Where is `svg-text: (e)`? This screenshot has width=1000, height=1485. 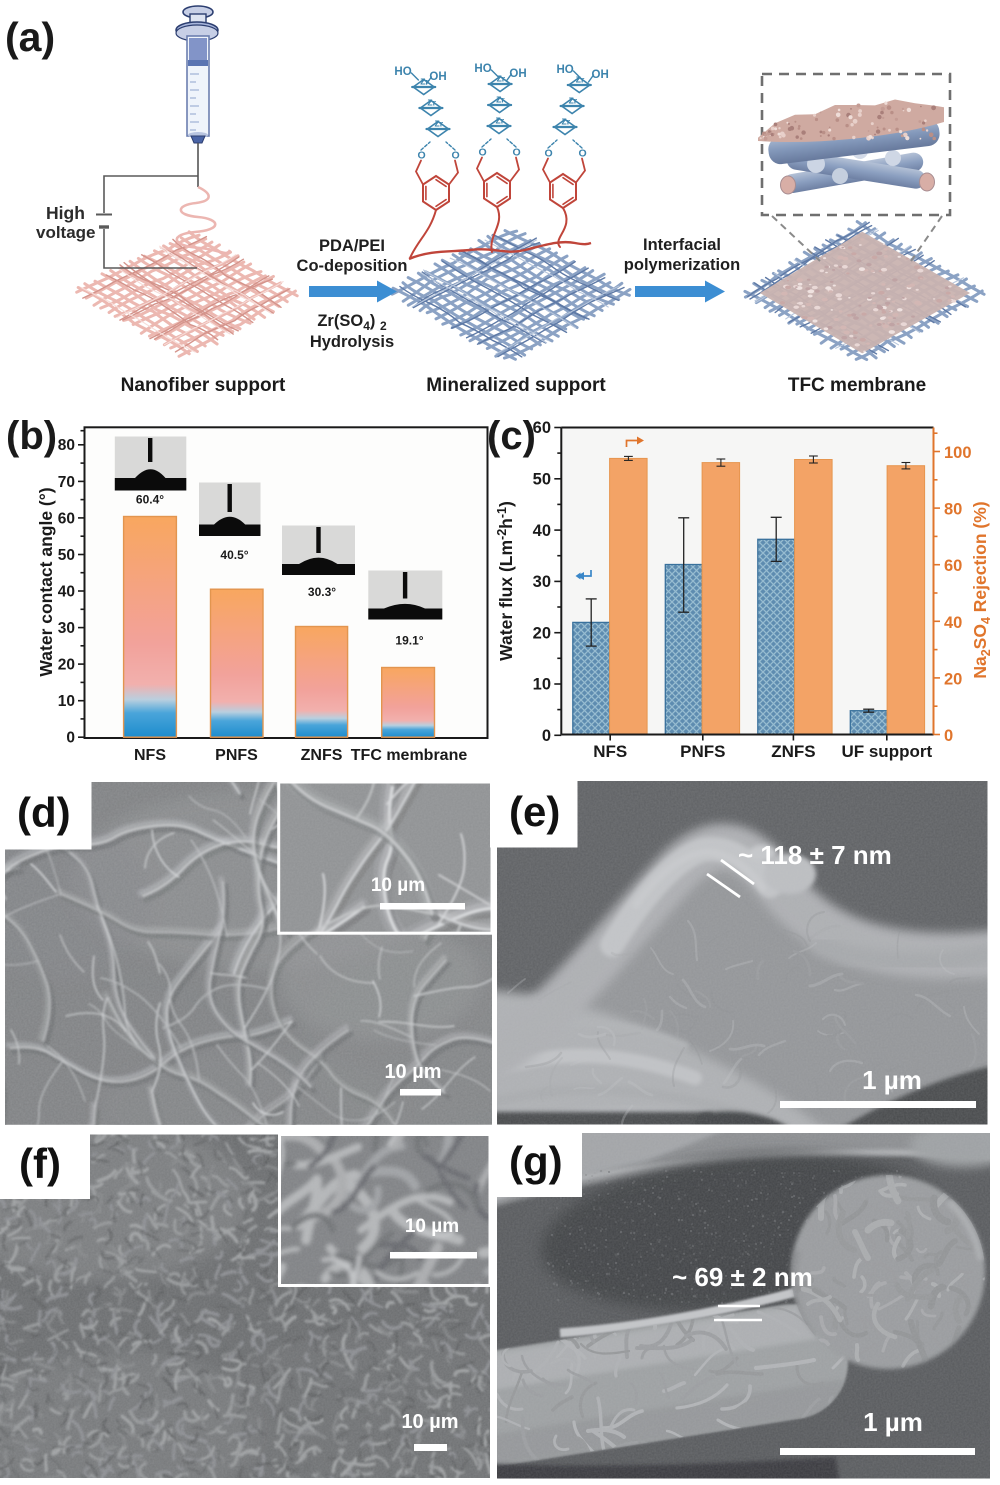 svg-text: (e) is located at coordinates (534, 811).